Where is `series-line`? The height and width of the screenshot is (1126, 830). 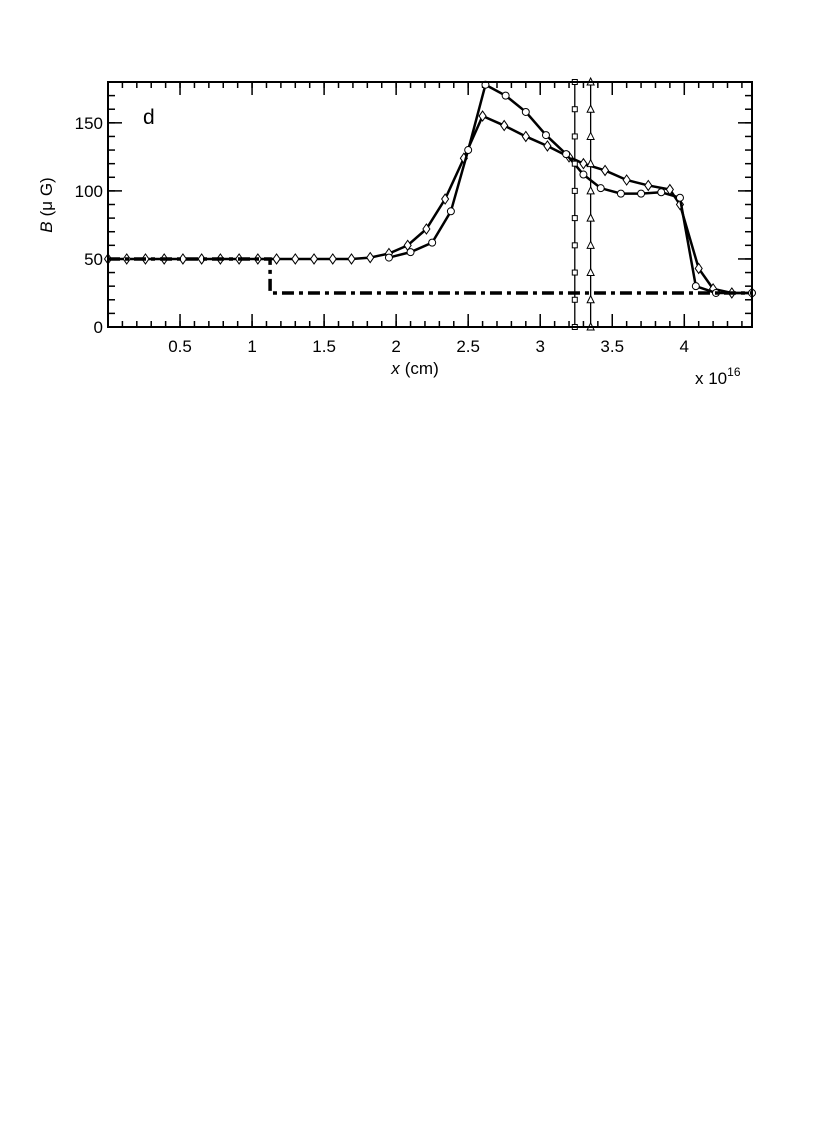 series-line is located at coordinates (430, 276).